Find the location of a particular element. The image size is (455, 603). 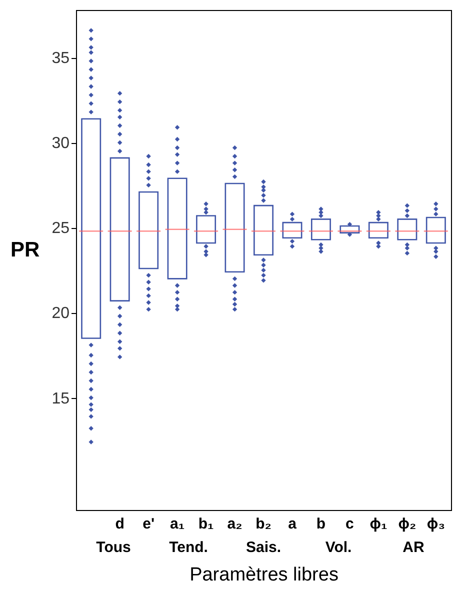

x-tick-label: b is located at coordinates (321, 524).